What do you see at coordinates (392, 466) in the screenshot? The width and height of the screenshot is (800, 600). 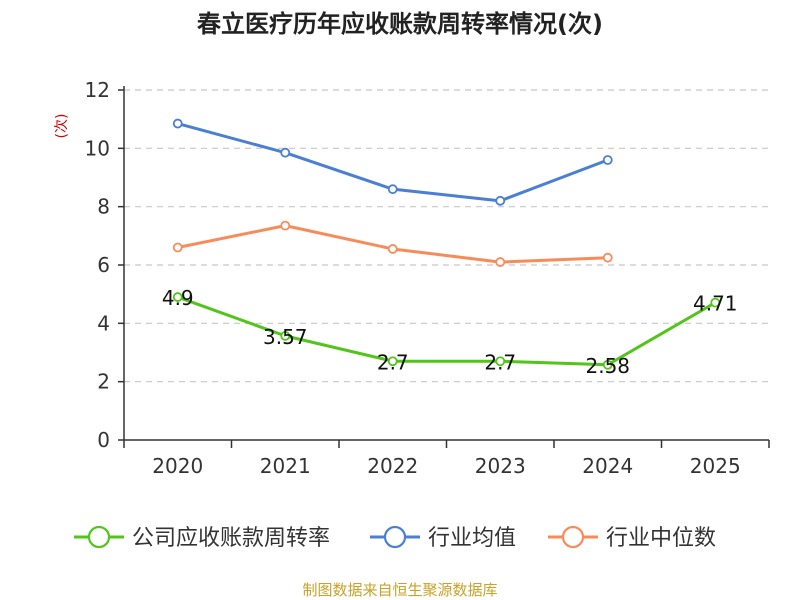 I see `x-tick-label: 2022` at bounding box center [392, 466].